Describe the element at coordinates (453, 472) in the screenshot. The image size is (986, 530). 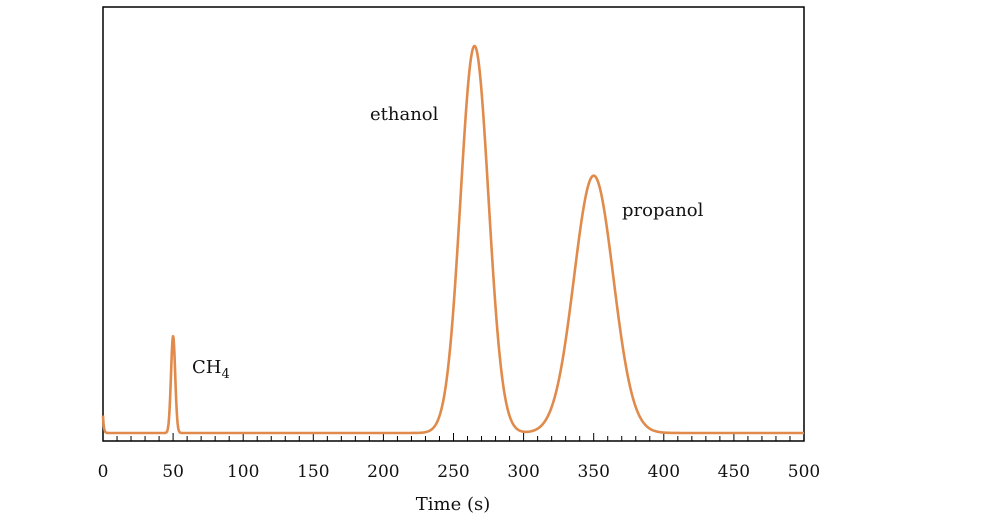
I see `x-tick-label: 250` at that location.